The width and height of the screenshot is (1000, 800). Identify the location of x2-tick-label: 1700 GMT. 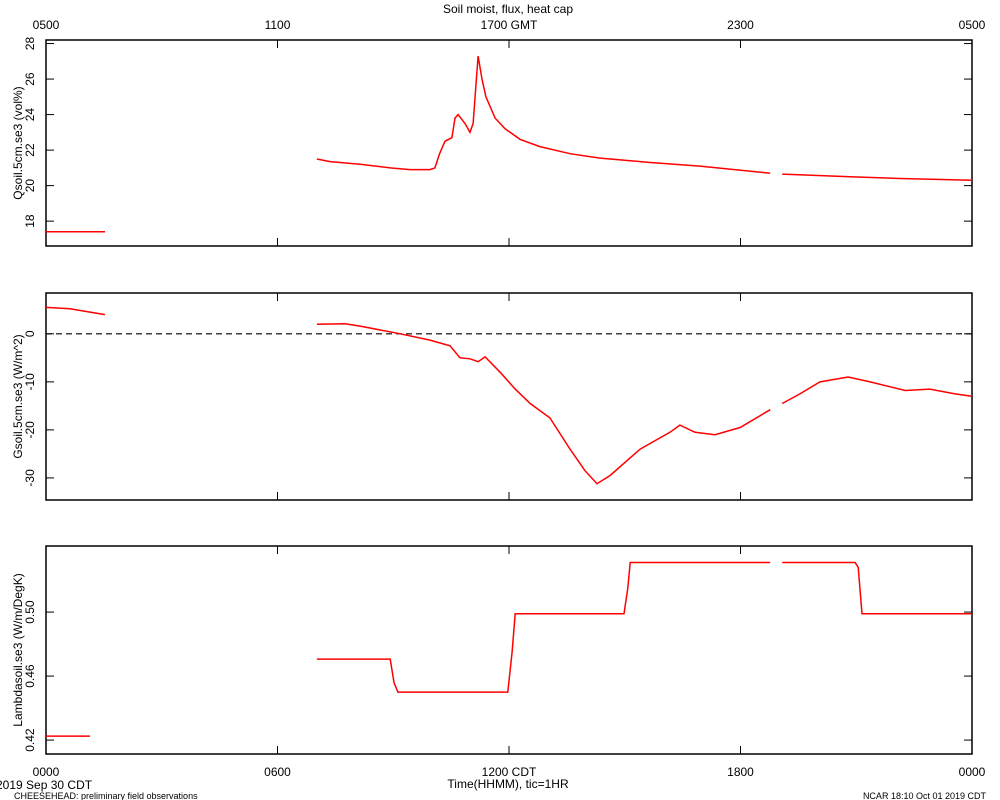
(509, 25).